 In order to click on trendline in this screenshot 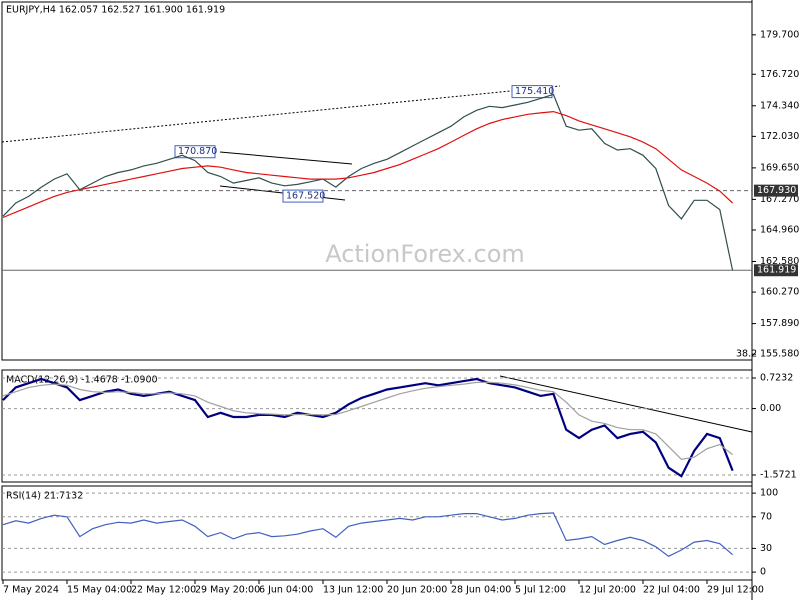, I will do `click(281, 114)`.